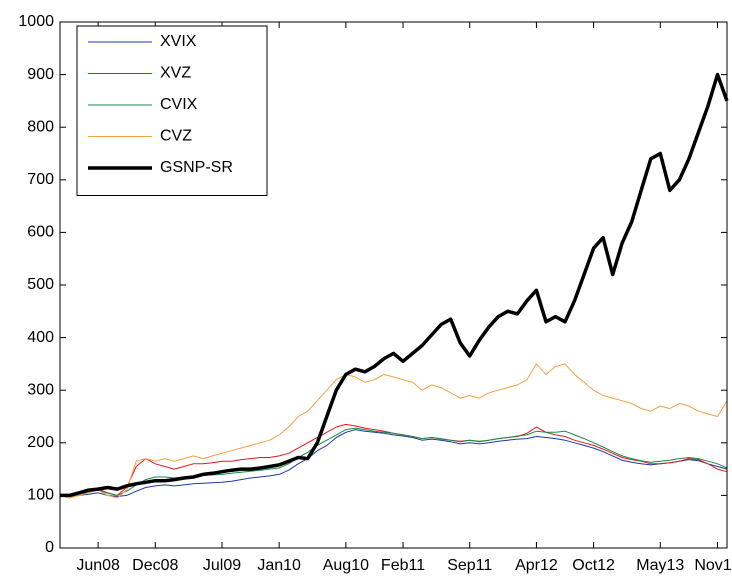  I want to click on legend-label: CVIX, so click(179, 104).